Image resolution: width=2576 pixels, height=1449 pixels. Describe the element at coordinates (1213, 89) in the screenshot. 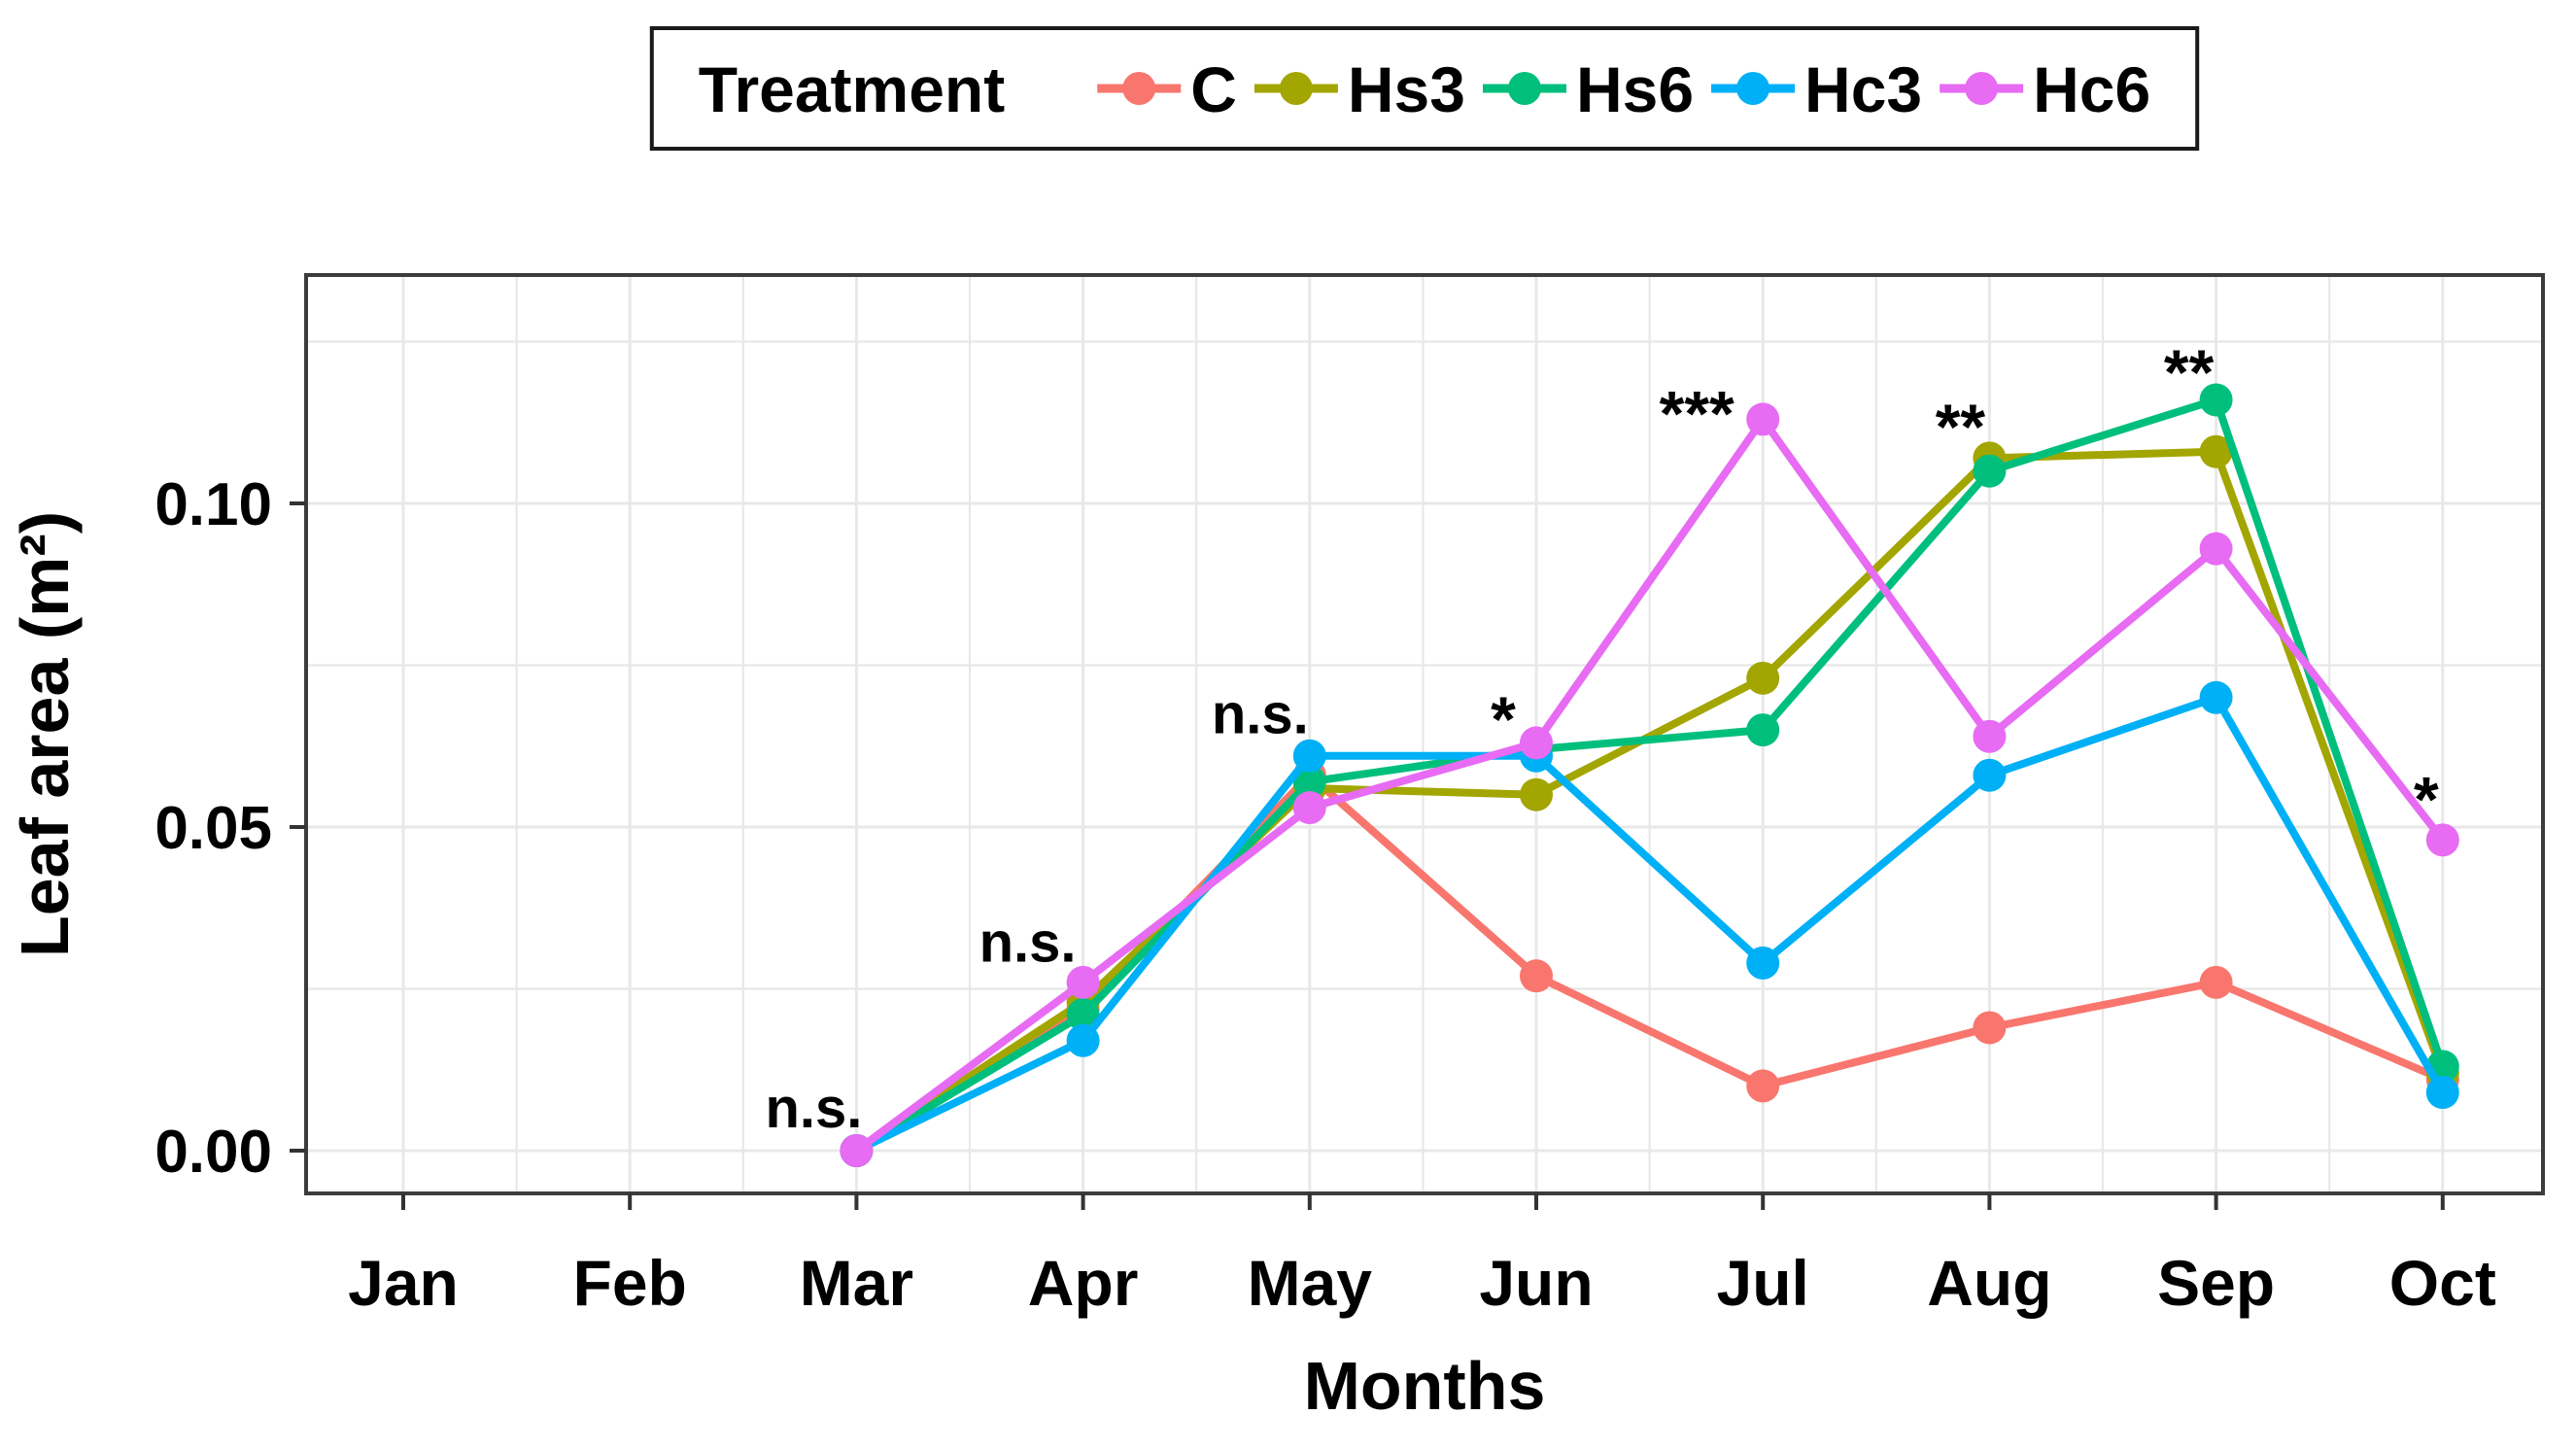

I see `legend-entry-label: C` at that location.